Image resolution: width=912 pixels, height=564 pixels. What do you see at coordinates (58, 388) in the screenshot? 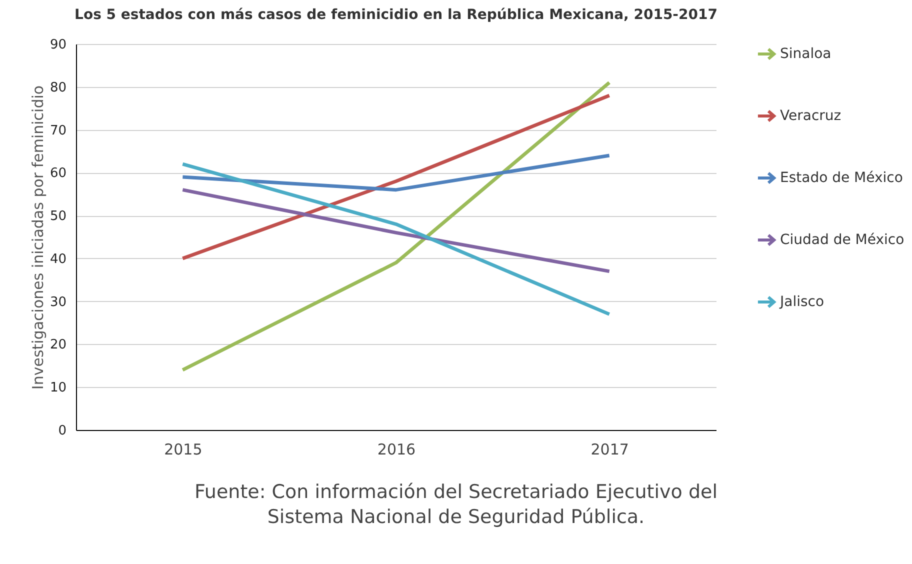
I see `y-tick-label: 10` at bounding box center [58, 388].